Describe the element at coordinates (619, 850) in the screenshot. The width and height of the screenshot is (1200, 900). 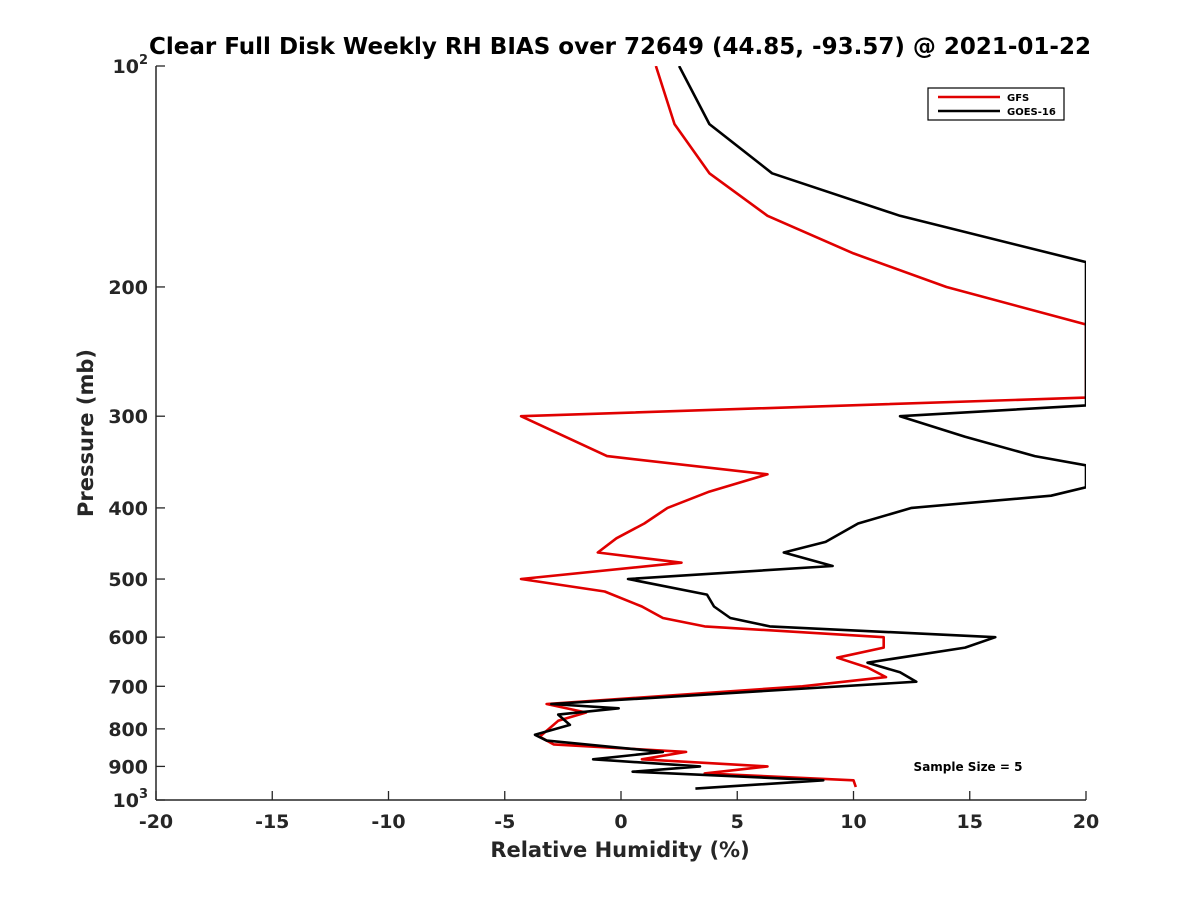
I see `x-axis-label: Relative Humidity (%)` at that location.